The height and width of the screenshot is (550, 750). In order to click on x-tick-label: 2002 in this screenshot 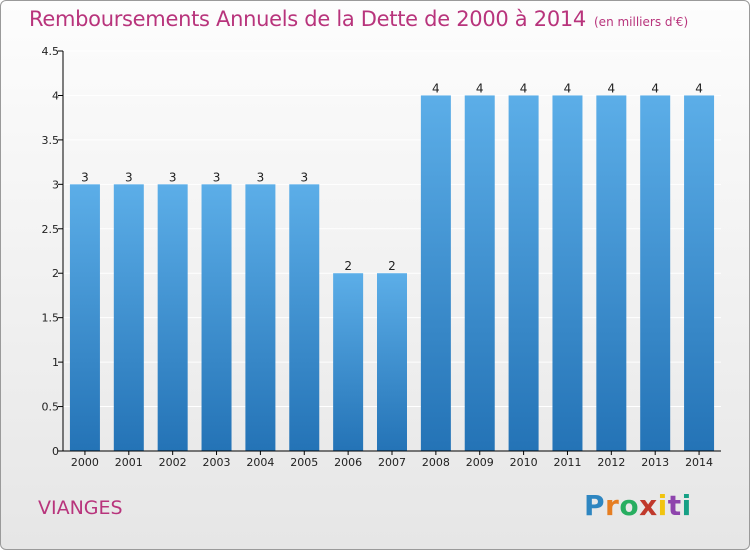, I will do `click(173, 462)`.